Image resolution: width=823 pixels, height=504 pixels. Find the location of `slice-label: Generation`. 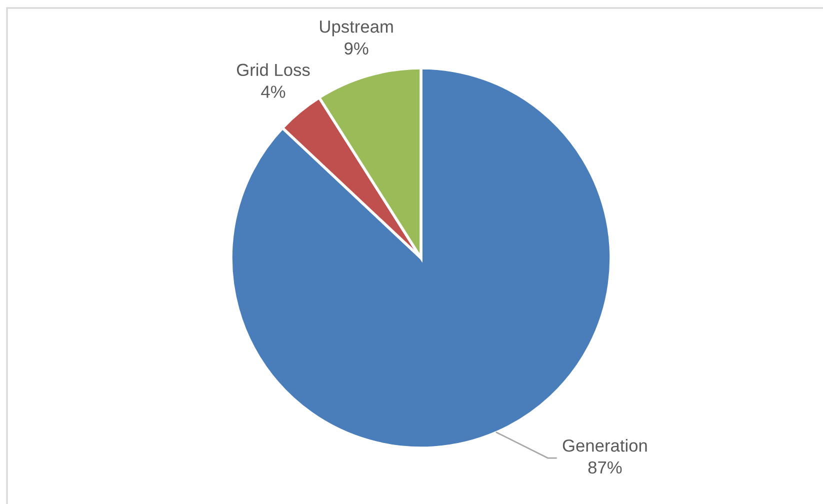

slice-label: Generation is located at coordinates (604, 445).